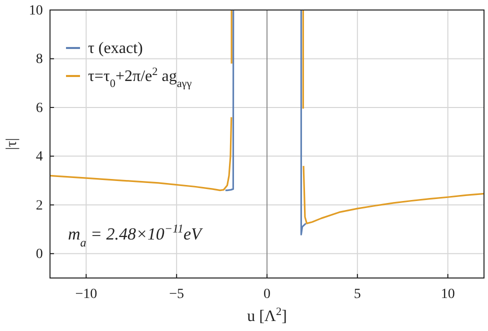 Image resolution: width=488 pixels, height=331 pixels. Describe the element at coordinates (140, 78) in the screenshot. I see `legend-label: τ=τ$_{0}$+2π/e$^{2}$ ag$_{aγγ}$` at that location.